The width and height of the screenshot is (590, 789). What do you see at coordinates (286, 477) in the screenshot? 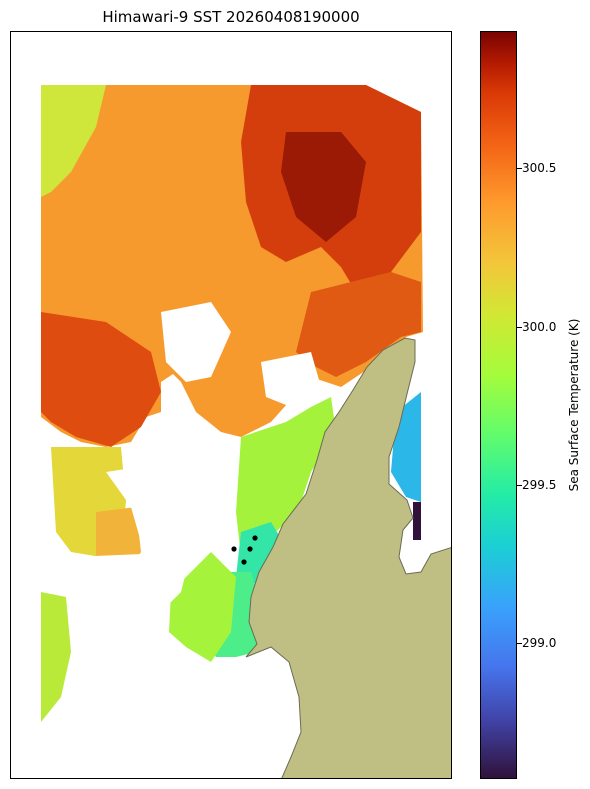
I see `sst-mid-east` at bounding box center [286, 477].